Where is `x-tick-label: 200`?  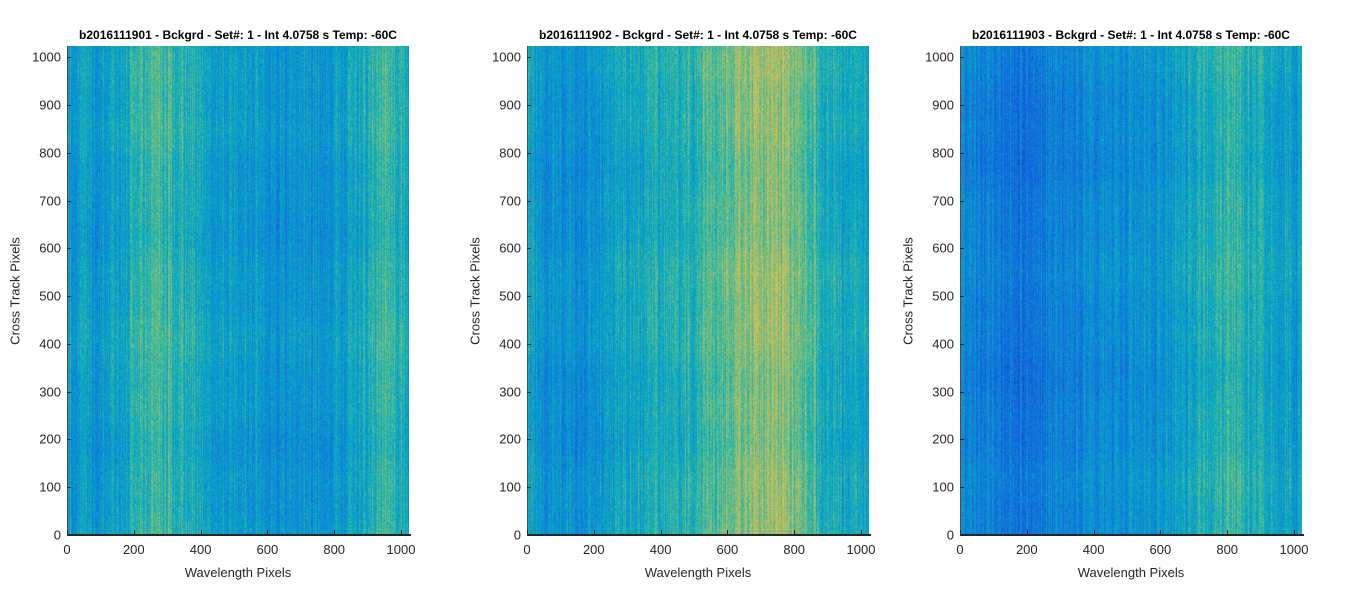 x-tick-label: 200 is located at coordinates (593, 549).